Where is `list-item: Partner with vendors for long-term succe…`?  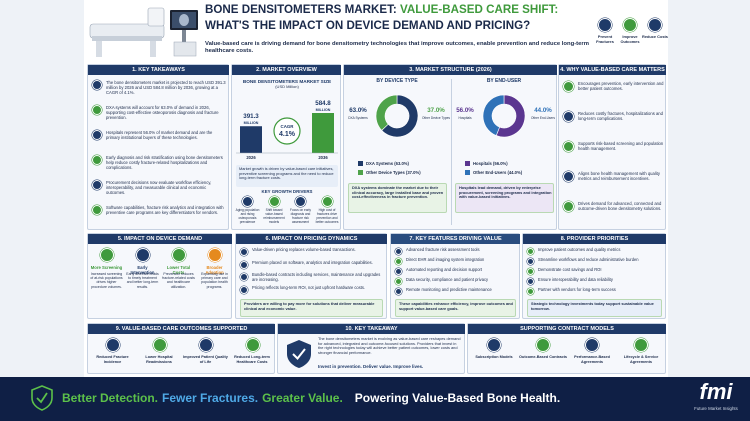
list-item: Partner with vendors for long-term succe… is located at coordinates (577, 289).